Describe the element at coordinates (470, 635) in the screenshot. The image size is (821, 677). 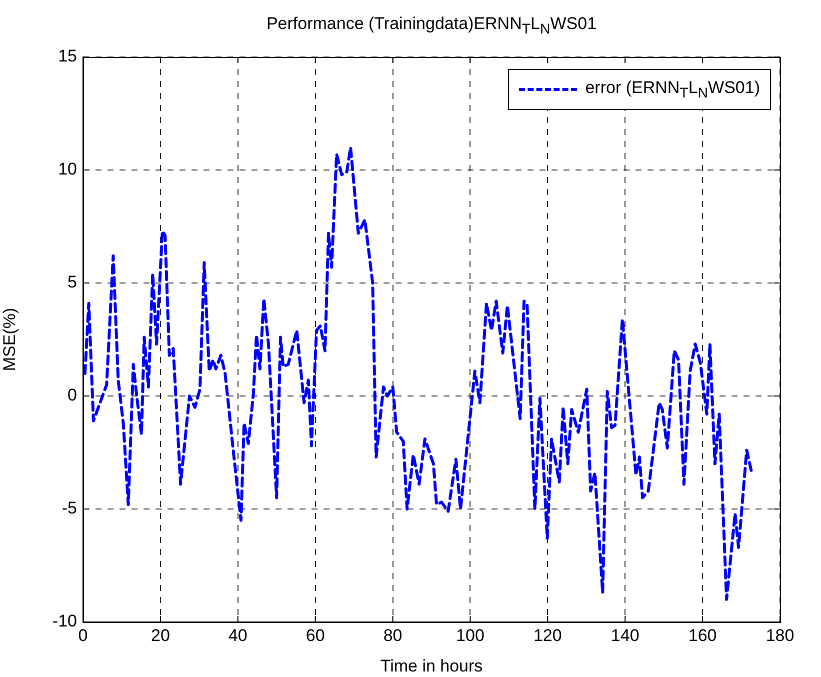
I see `x-tick-label: 100` at that location.